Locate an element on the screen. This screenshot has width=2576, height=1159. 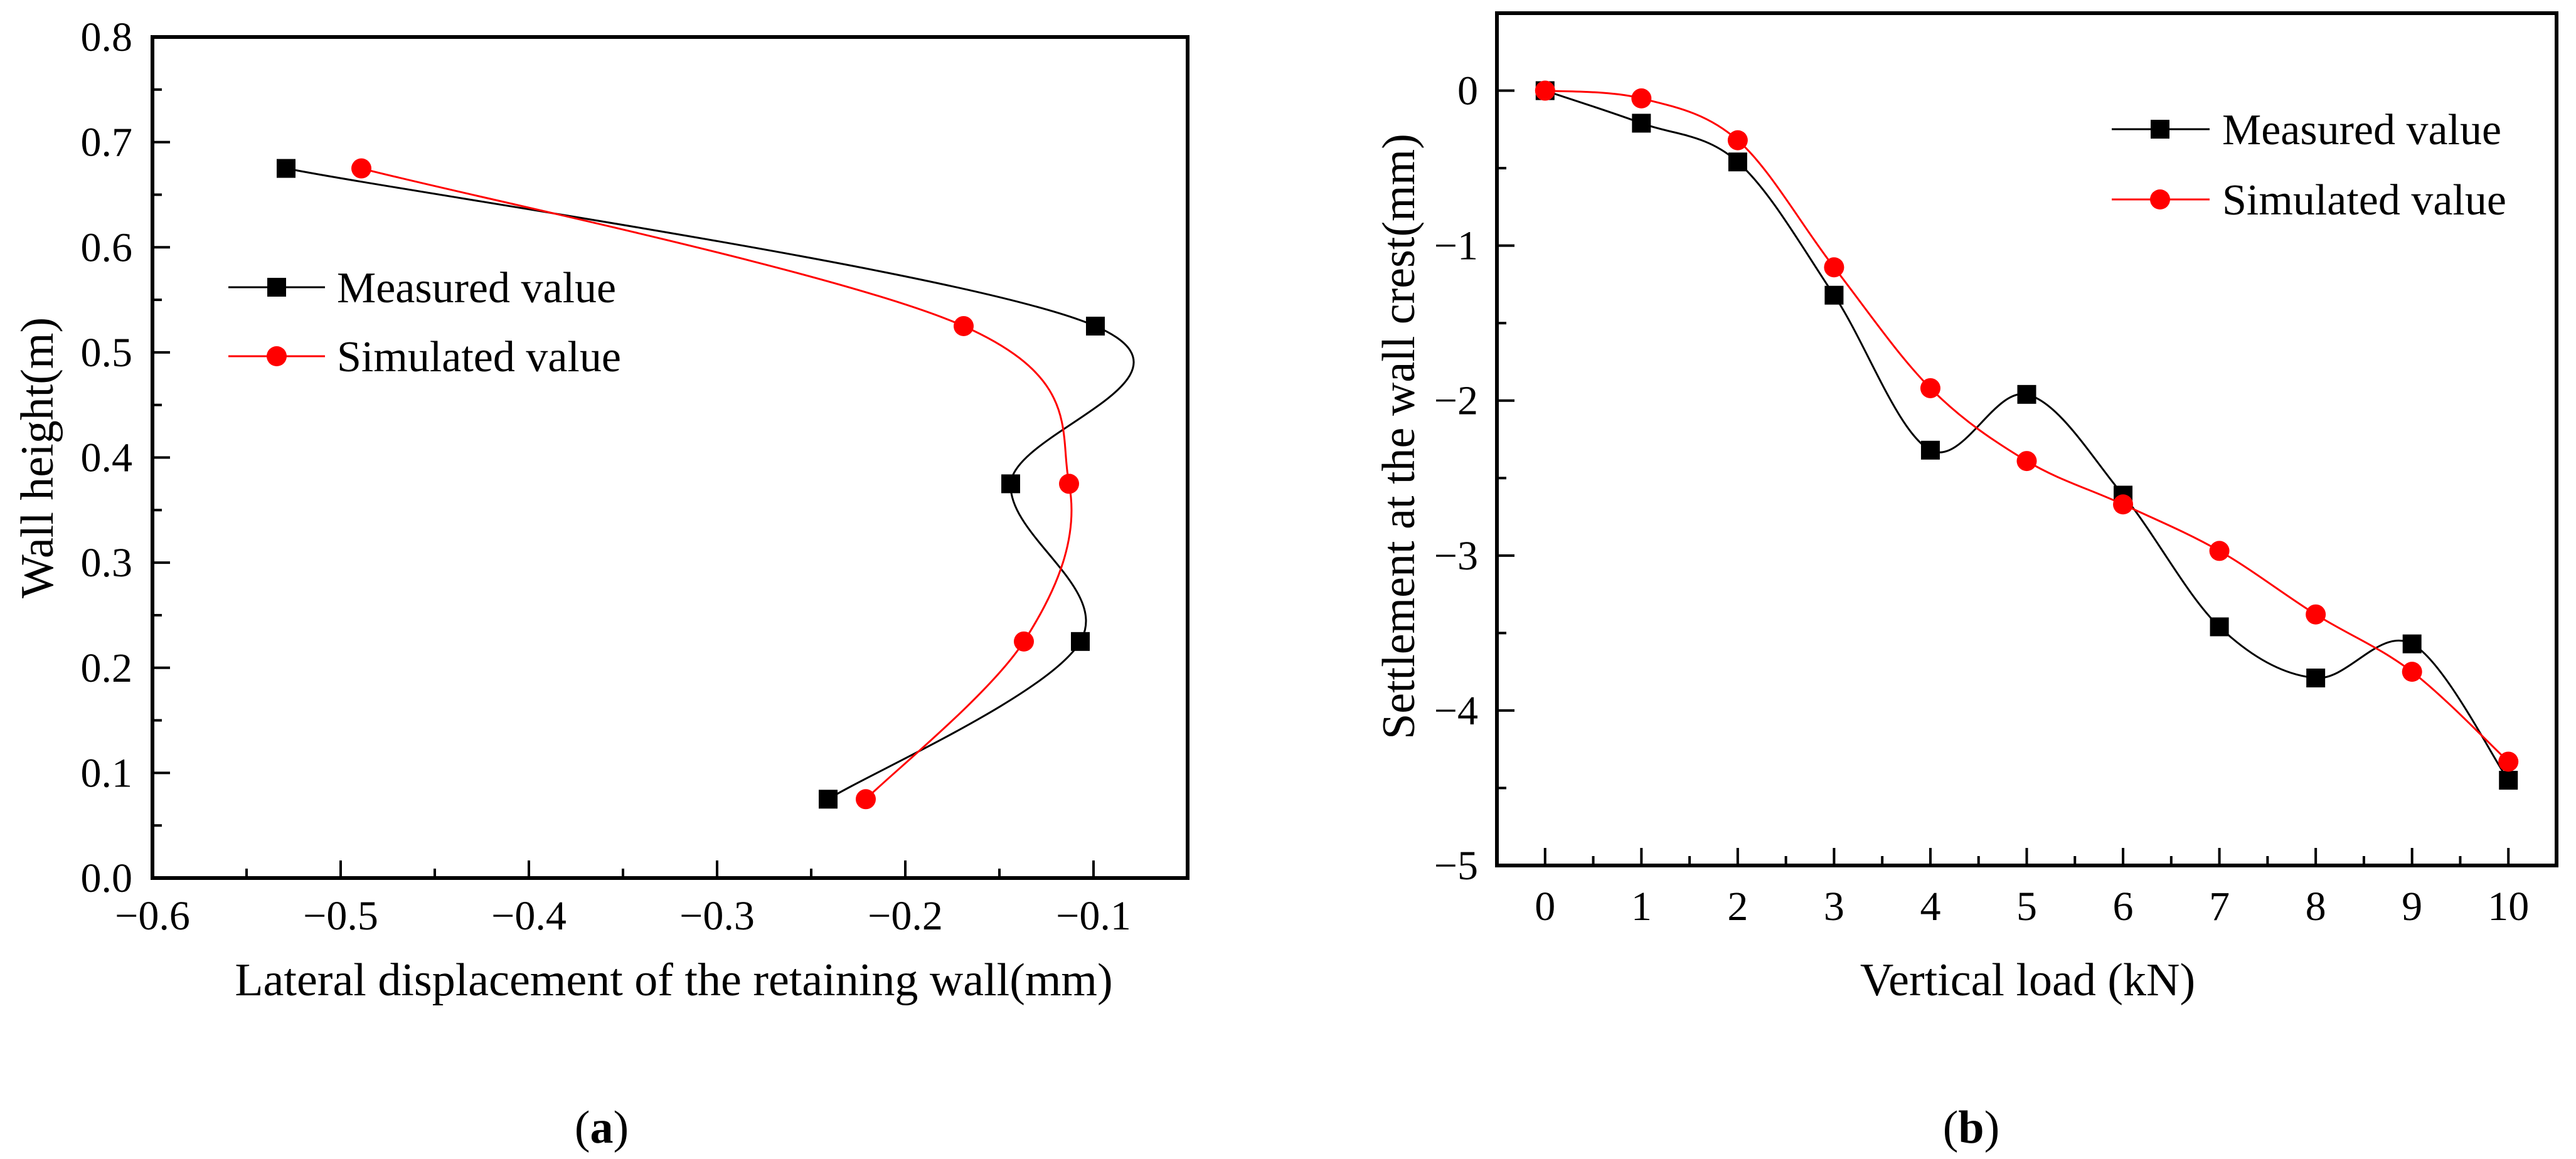
x-tick-label: 1 is located at coordinates (1642, 906).